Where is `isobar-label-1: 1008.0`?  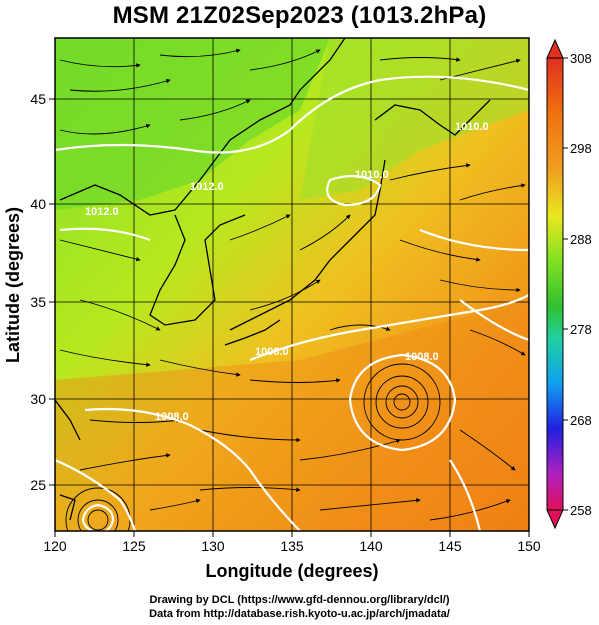
isobar-label-1: 1008.0 is located at coordinates (172, 417).